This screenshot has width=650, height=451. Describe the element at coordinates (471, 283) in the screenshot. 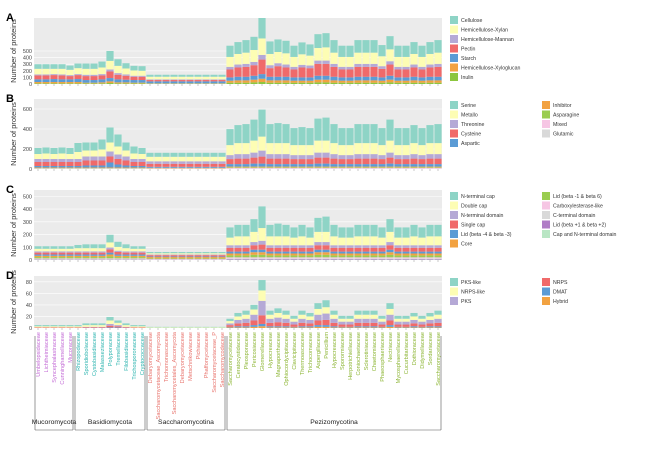

I see `legend-label: PKS-like` at that location.